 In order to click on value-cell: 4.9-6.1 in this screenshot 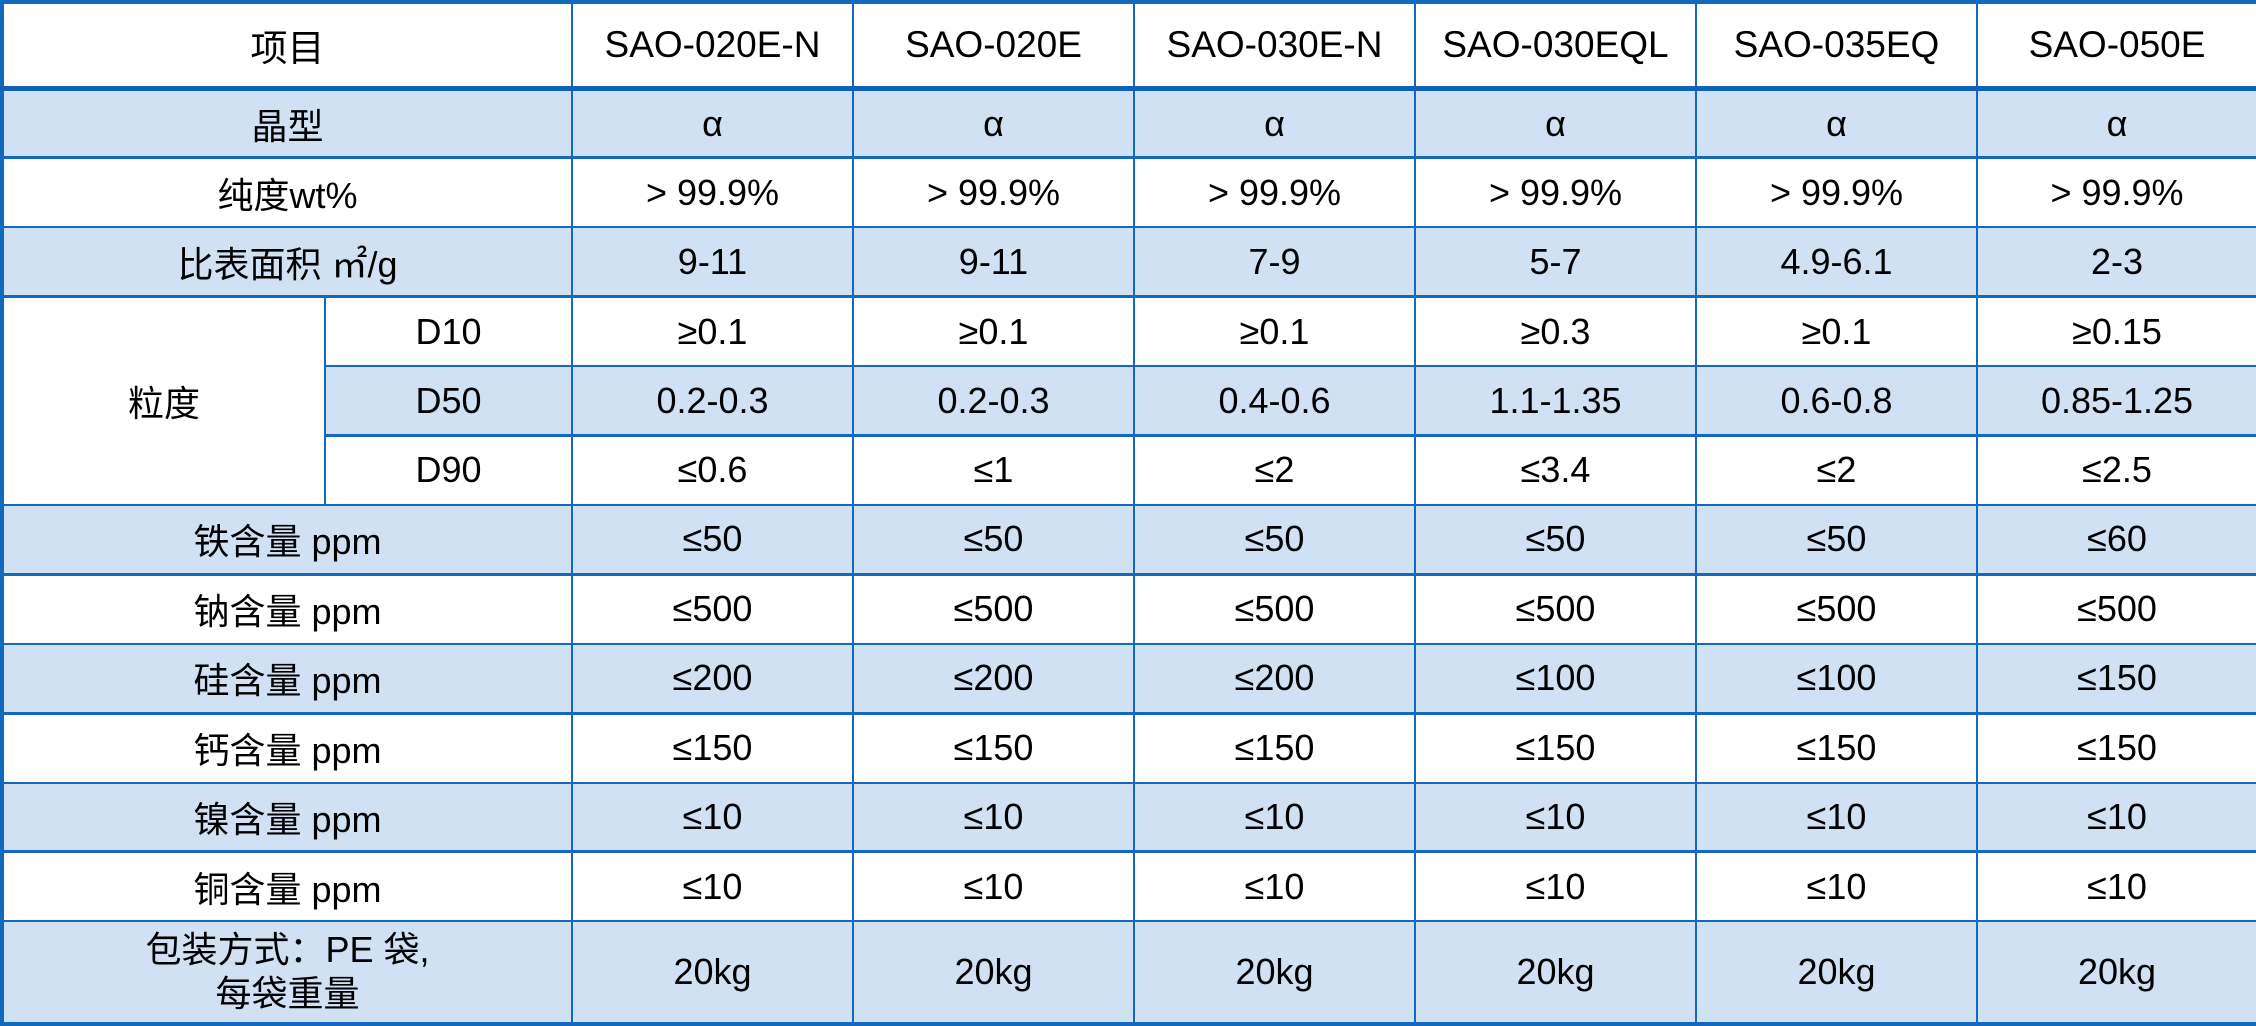, I will do `click(1836, 262)`.